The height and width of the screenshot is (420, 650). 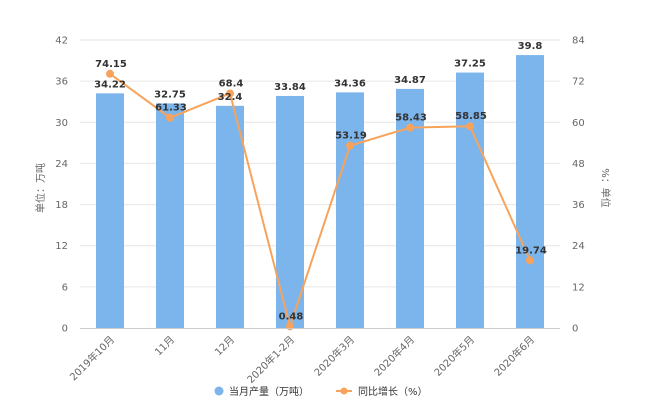 I want to click on line-value-label: 19.74, so click(x=531, y=250).